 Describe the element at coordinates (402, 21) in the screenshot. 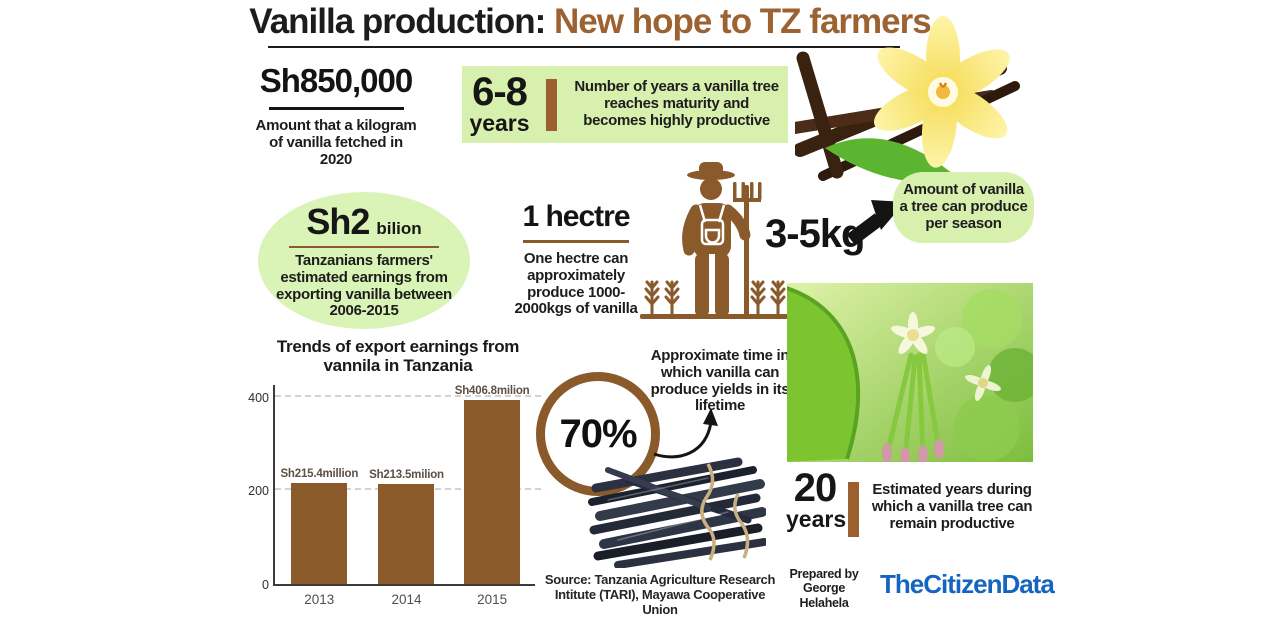

I see `page-title-prefix: Vanilla production:` at that location.